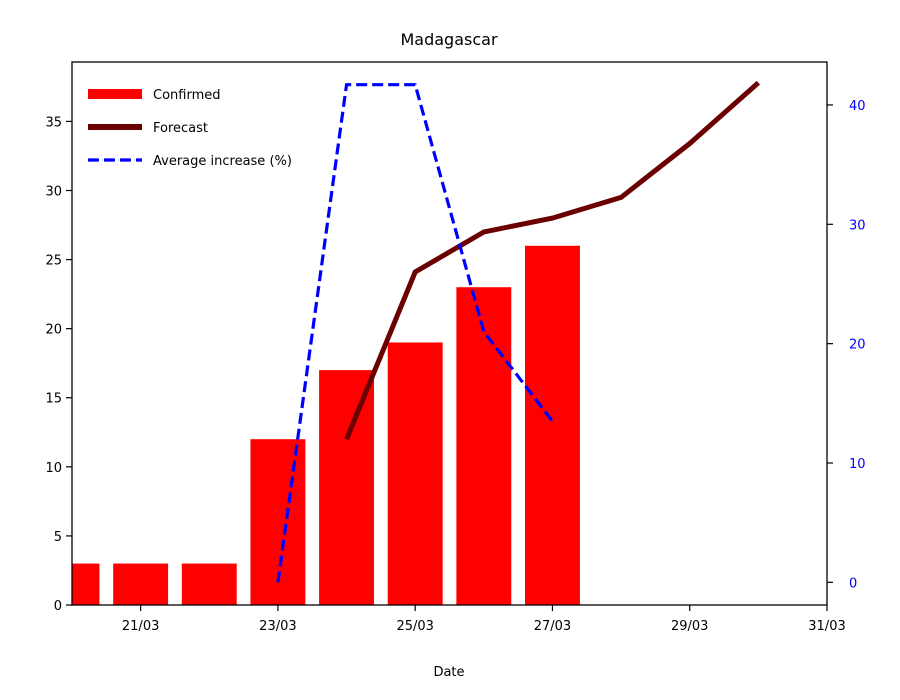  What do you see at coordinates (857, 464) in the screenshot?
I see `y-right-tick-label: 10` at bounding box center [857, 464].